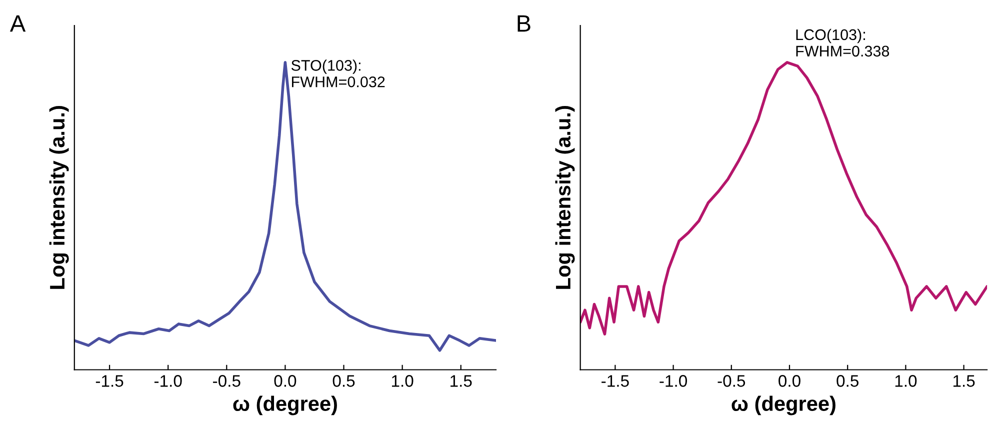 Image resolution: width=992 pixels, height=425 pixels. What do you see at coordinates (18, 23) in the screenshot?
I see `chart-title: A` at bounding box center [18, 23].